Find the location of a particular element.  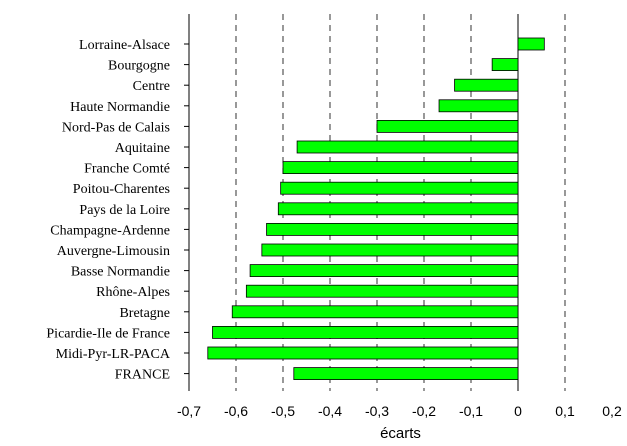

x-tick-label: -0,7 is located at coordinates (189, 411).